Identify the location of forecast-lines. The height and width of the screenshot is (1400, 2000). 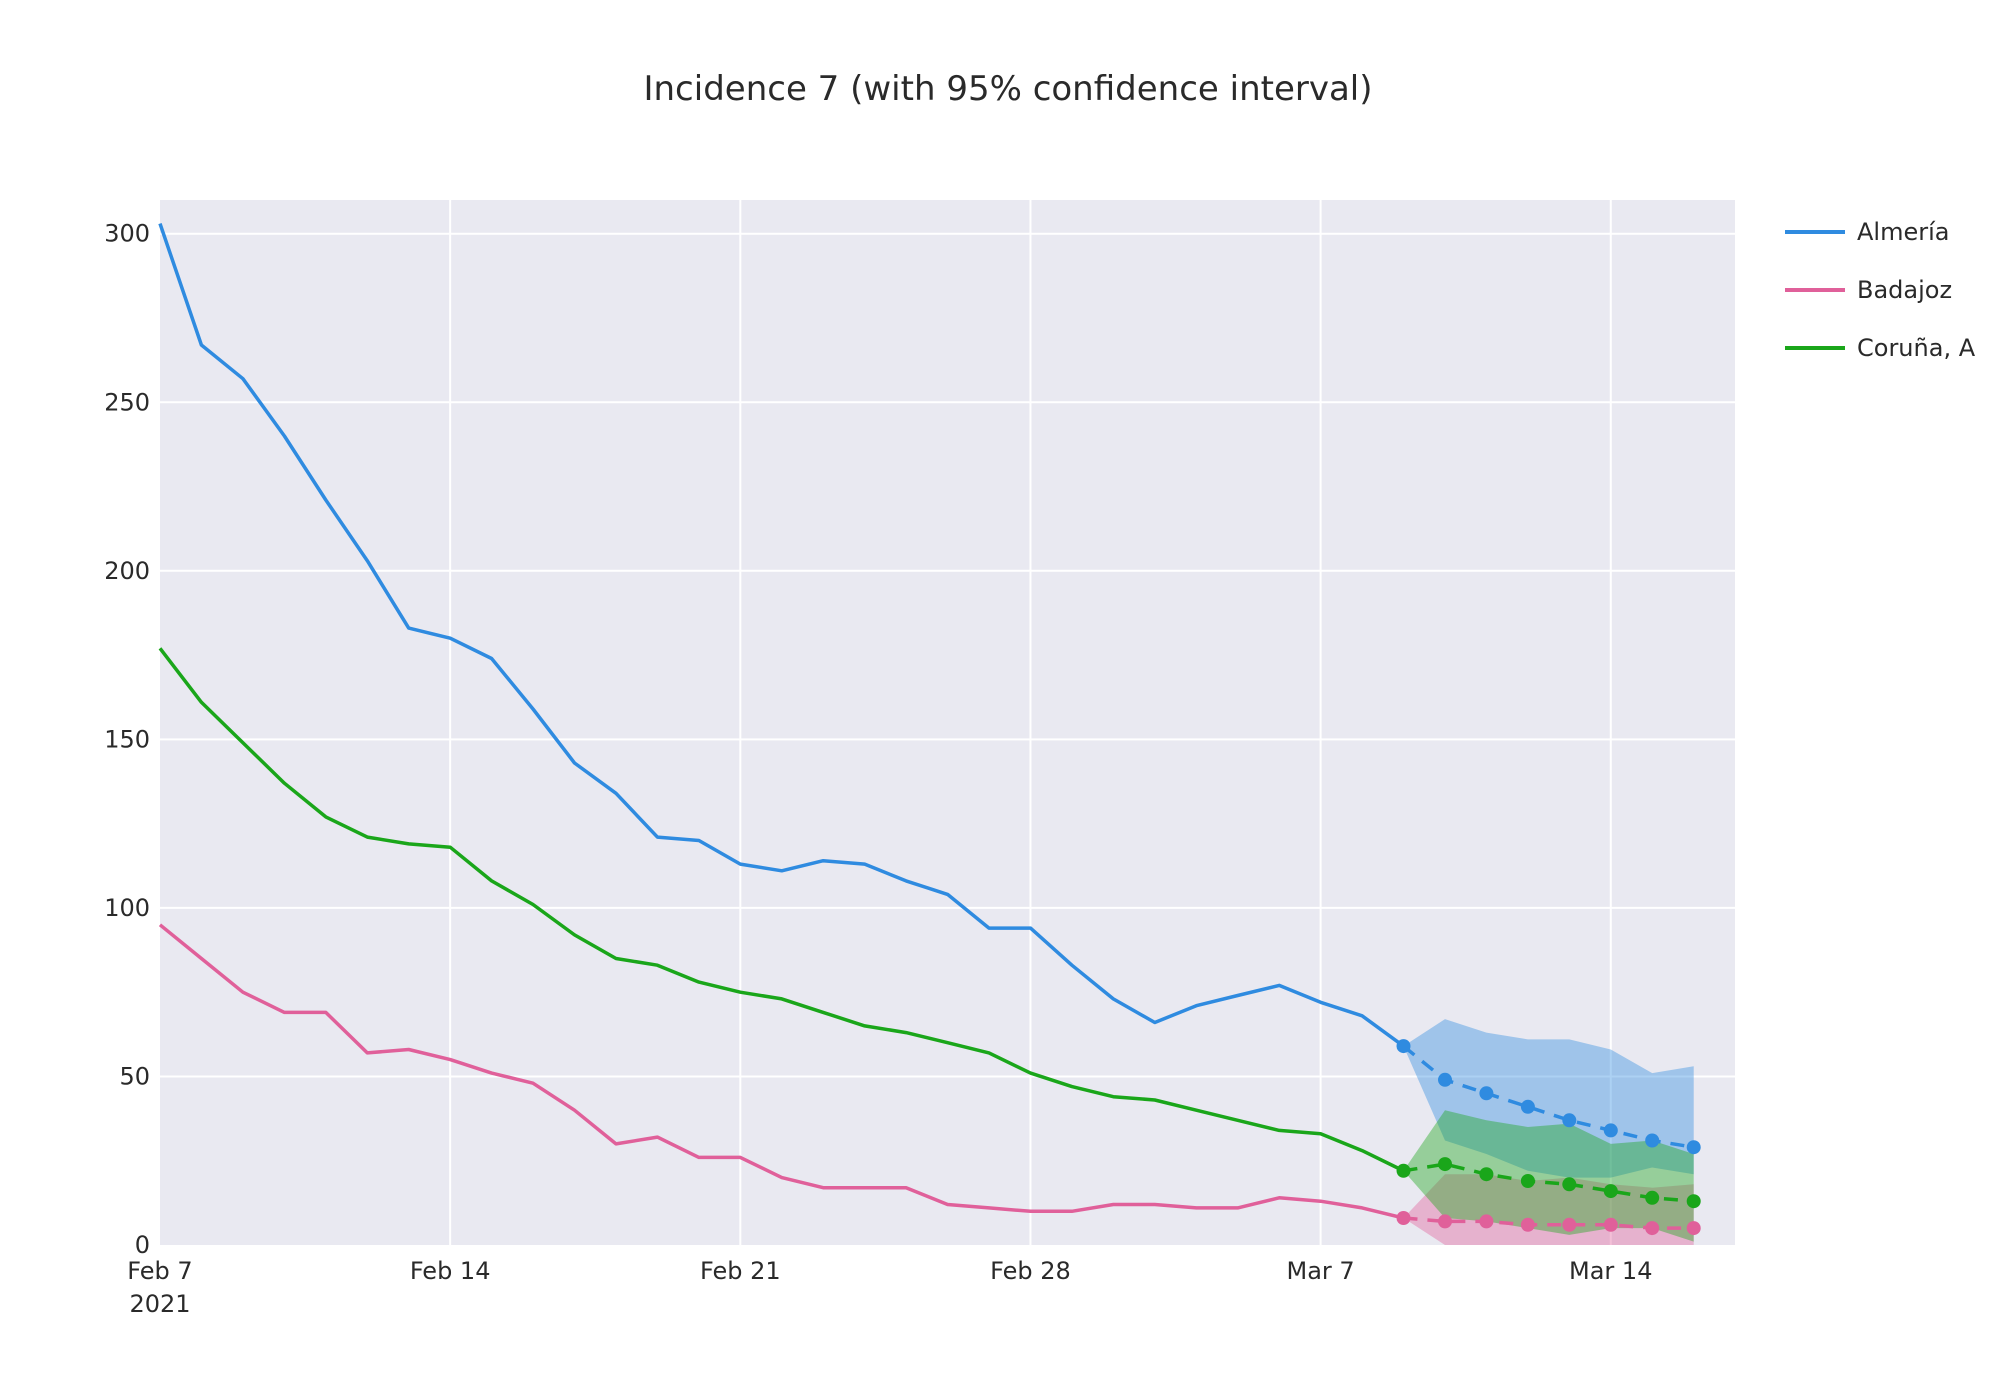
(1548, 1137).